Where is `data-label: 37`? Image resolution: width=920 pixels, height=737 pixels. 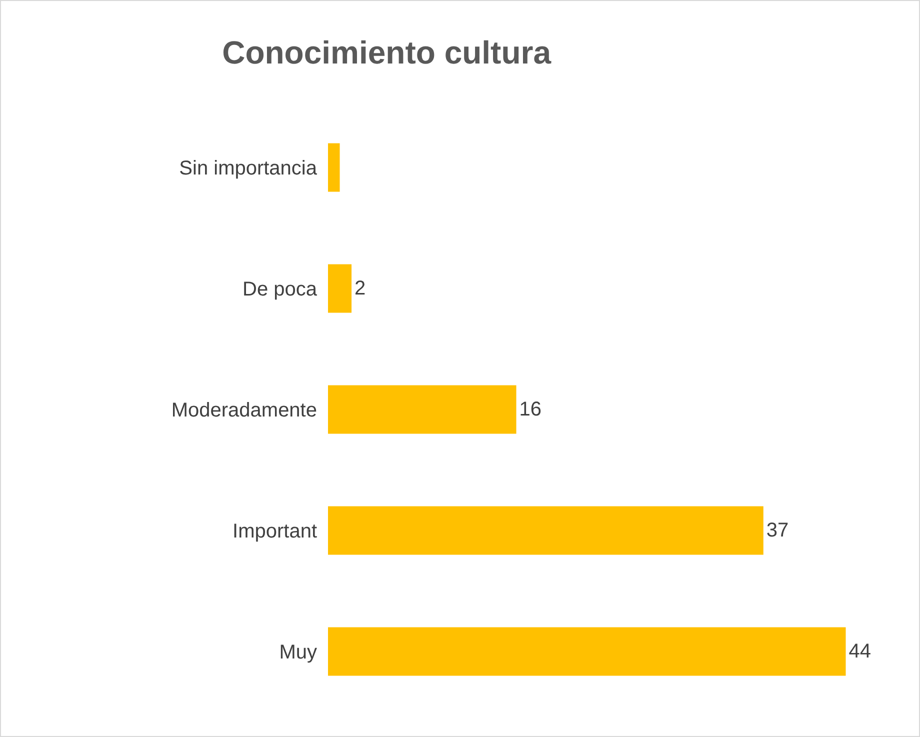
data-label: 37 is located at coordinates (777, 531).